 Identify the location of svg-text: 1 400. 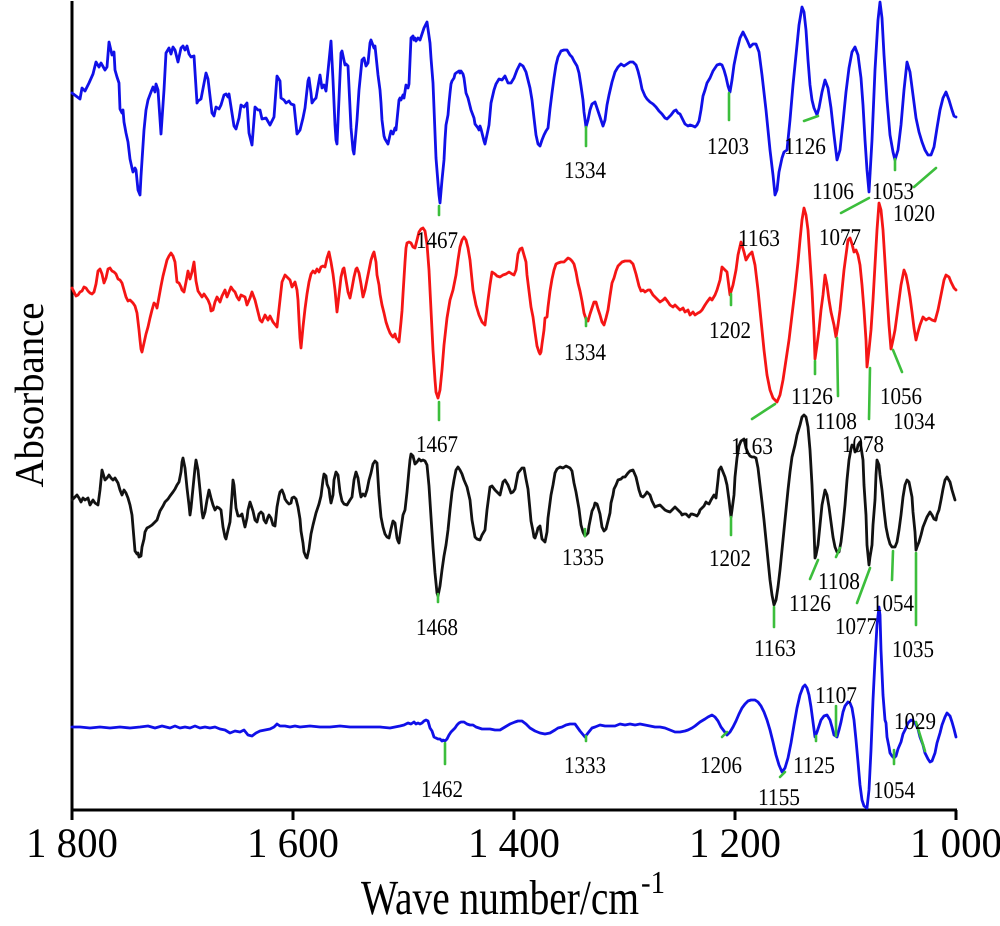
(514, 844).